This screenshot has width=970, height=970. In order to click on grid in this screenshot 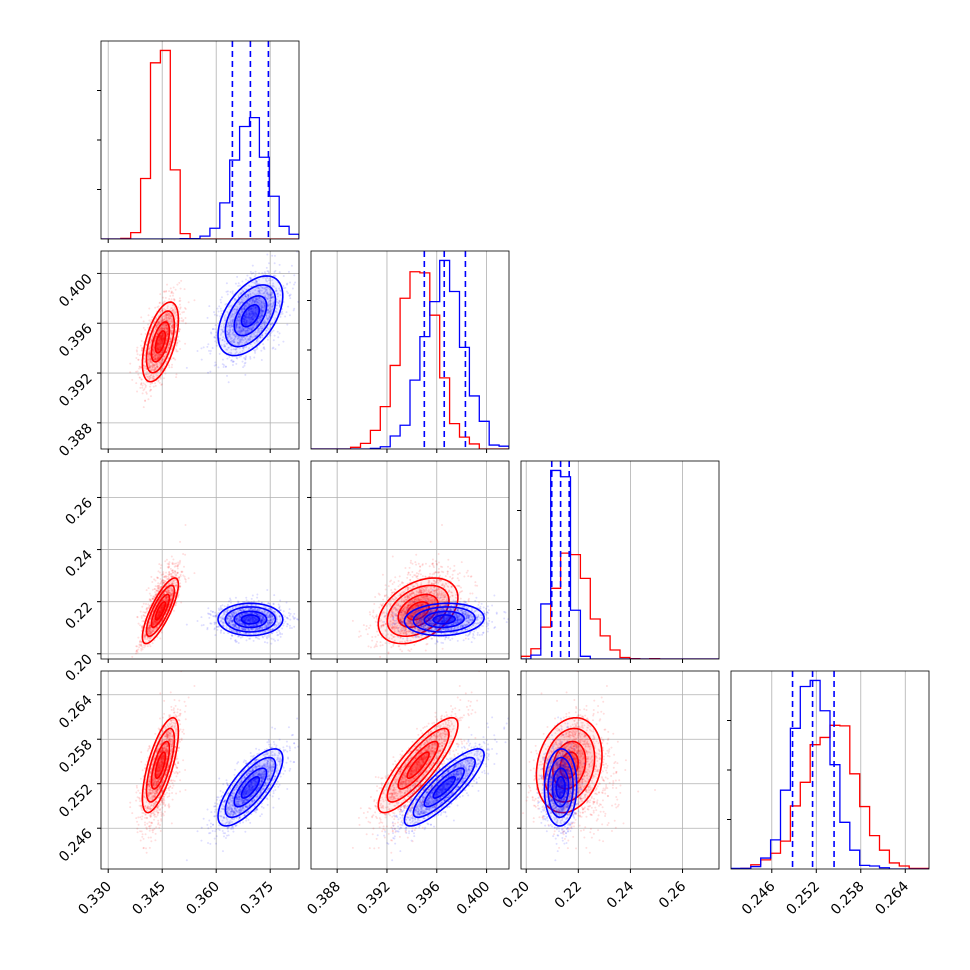, I will do `click(189, 140)`.